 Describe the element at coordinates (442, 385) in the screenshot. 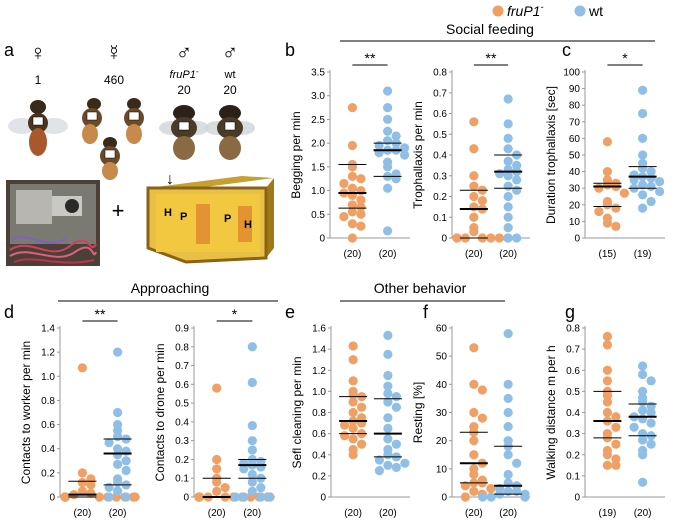

I see `y-tick-label-f-4: 40` at that location.